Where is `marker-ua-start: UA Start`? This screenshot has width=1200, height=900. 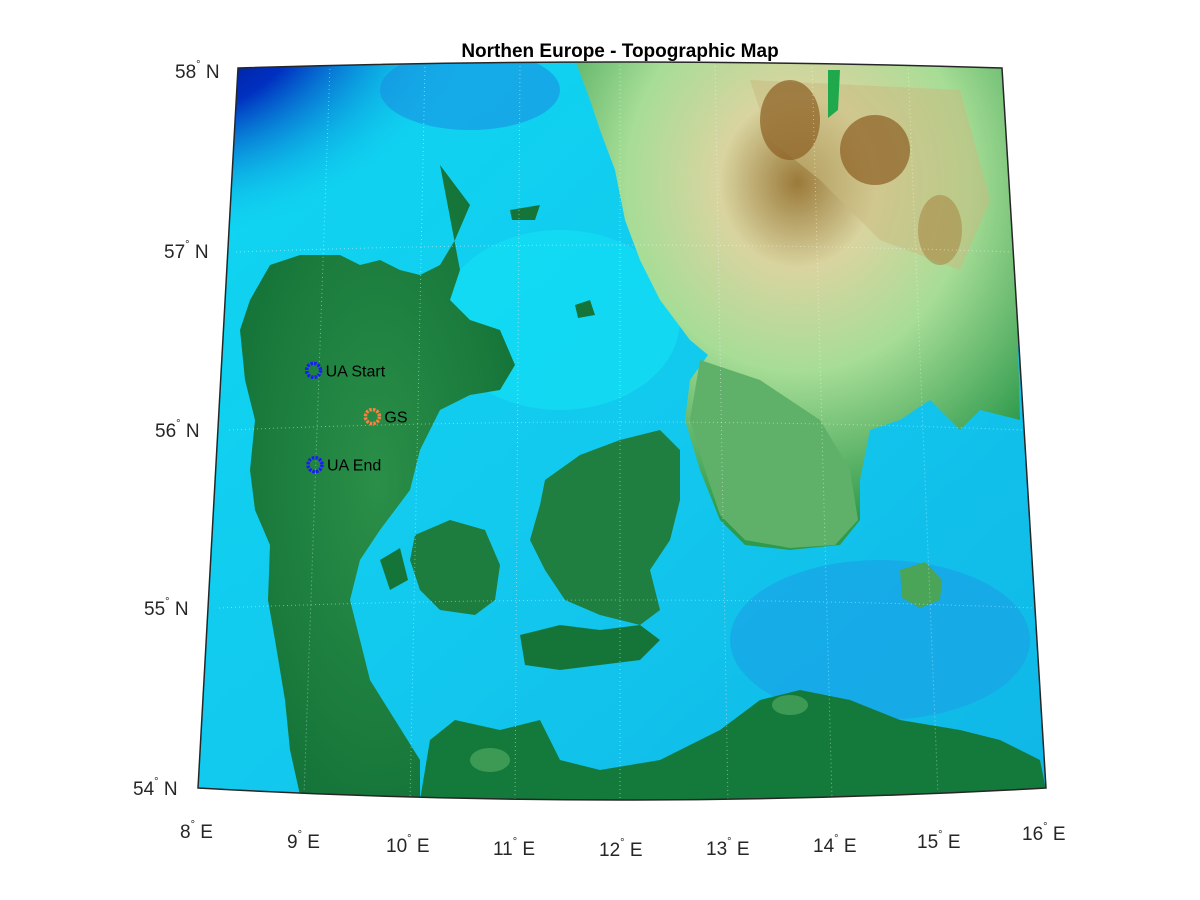 marker-ua-start: UA Start is located at coordinates (345, 370).